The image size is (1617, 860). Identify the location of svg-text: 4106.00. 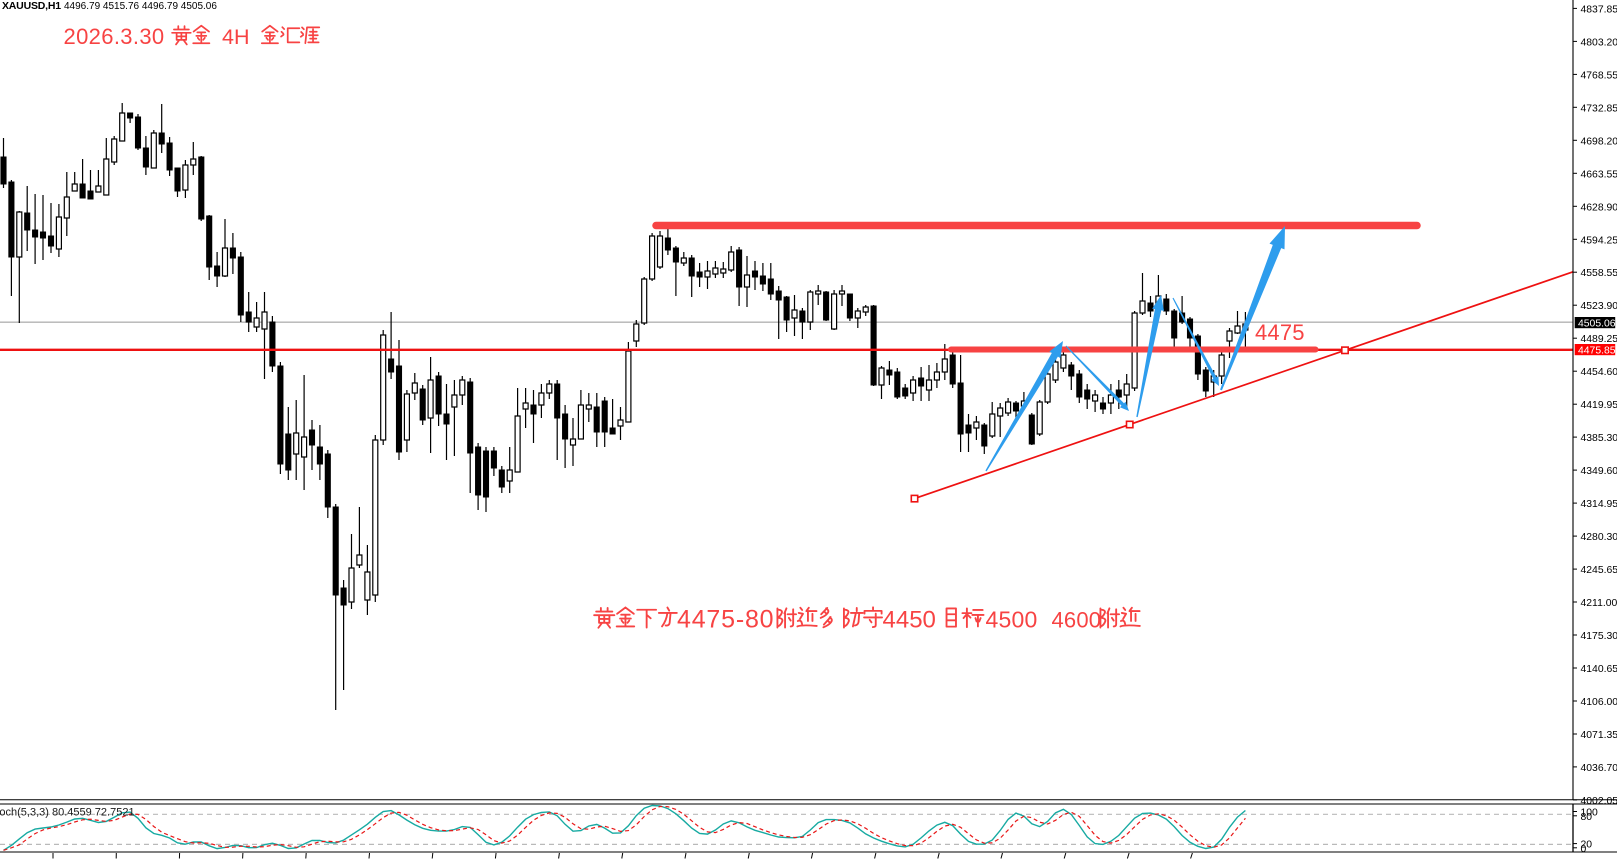
(1599, 702).